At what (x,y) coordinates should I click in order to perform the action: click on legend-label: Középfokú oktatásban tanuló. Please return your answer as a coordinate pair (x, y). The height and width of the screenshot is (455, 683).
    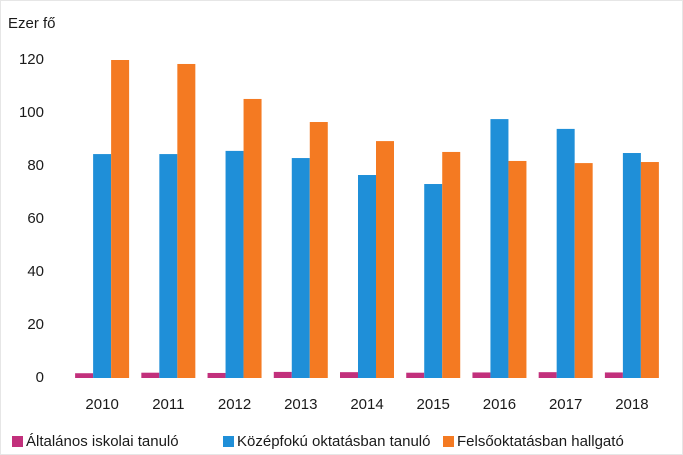
    Looking at the image, I should click on (333, 441).